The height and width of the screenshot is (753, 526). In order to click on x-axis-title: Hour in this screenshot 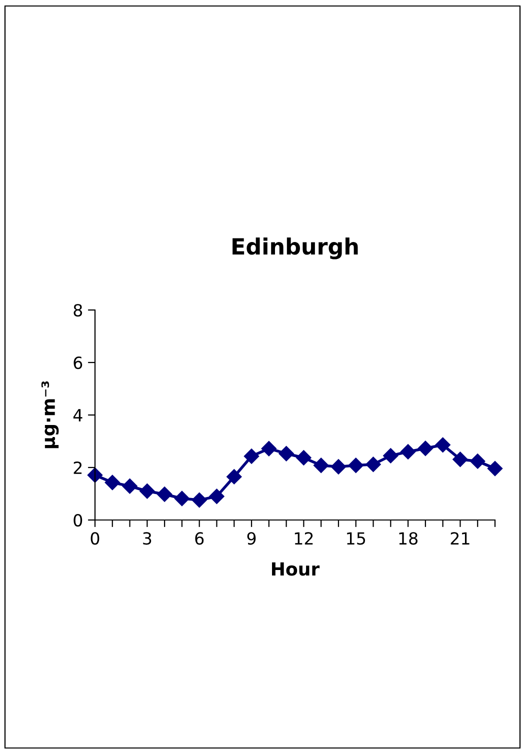, I will do `click(296, 569)`.